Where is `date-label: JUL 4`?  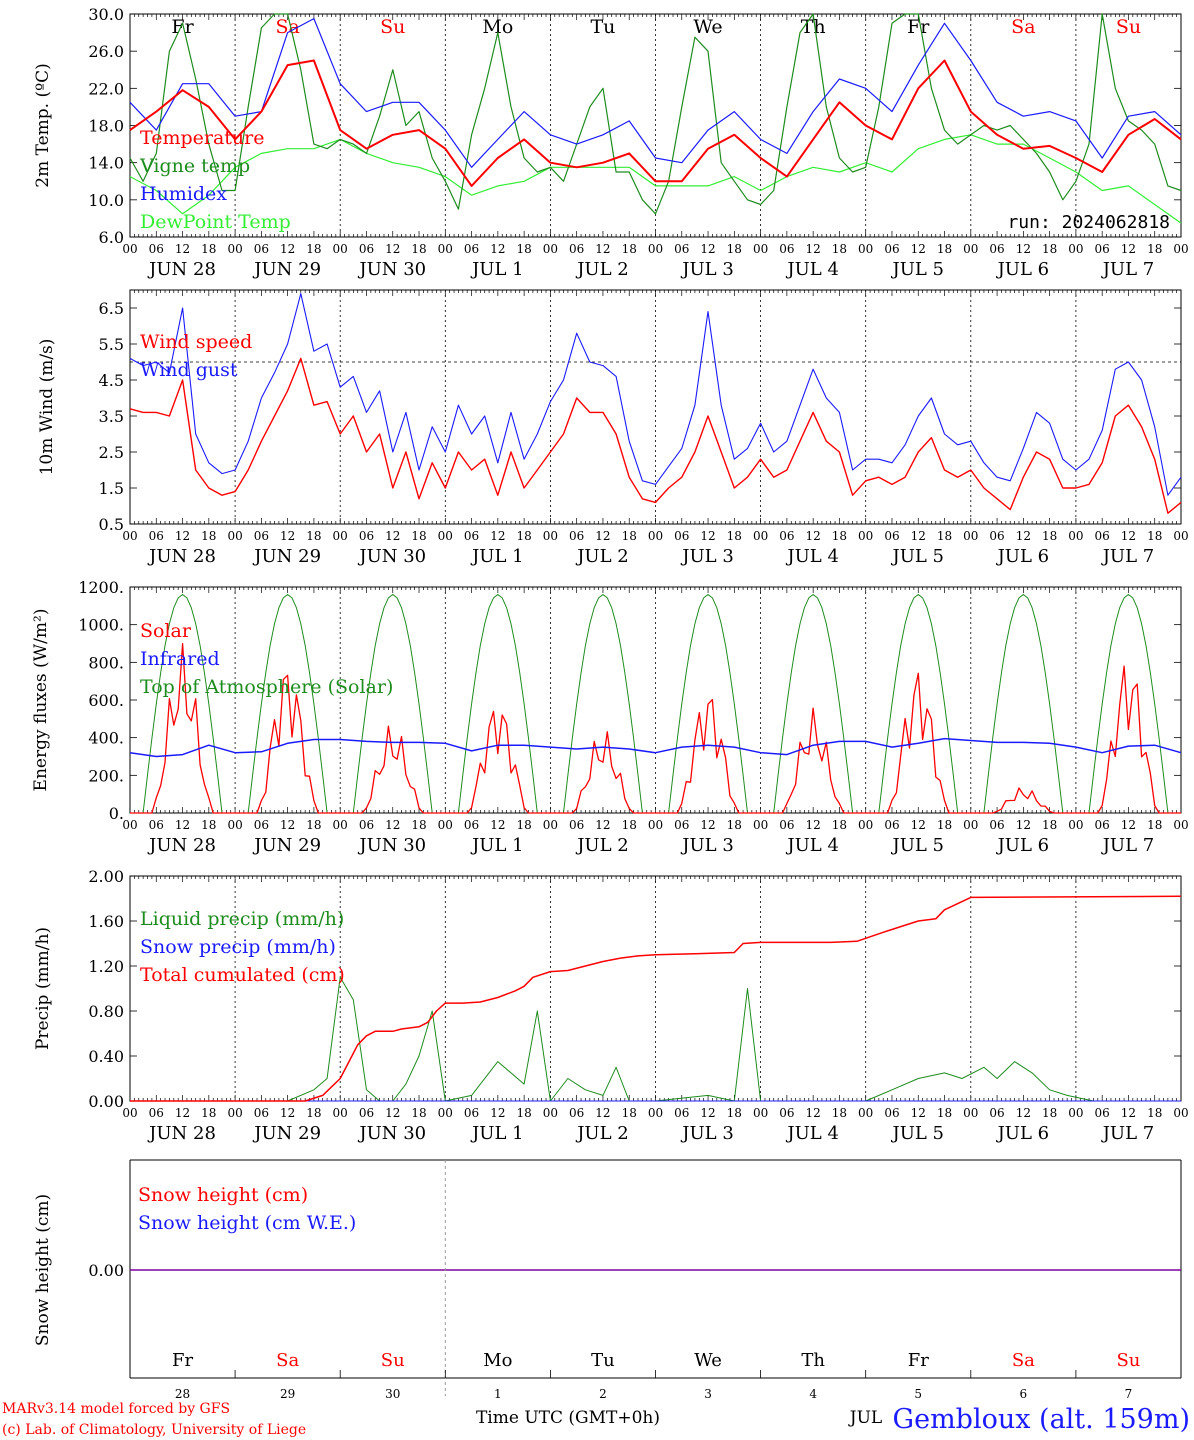
date-label: JUL 4 is located at coordinates (812, 845).